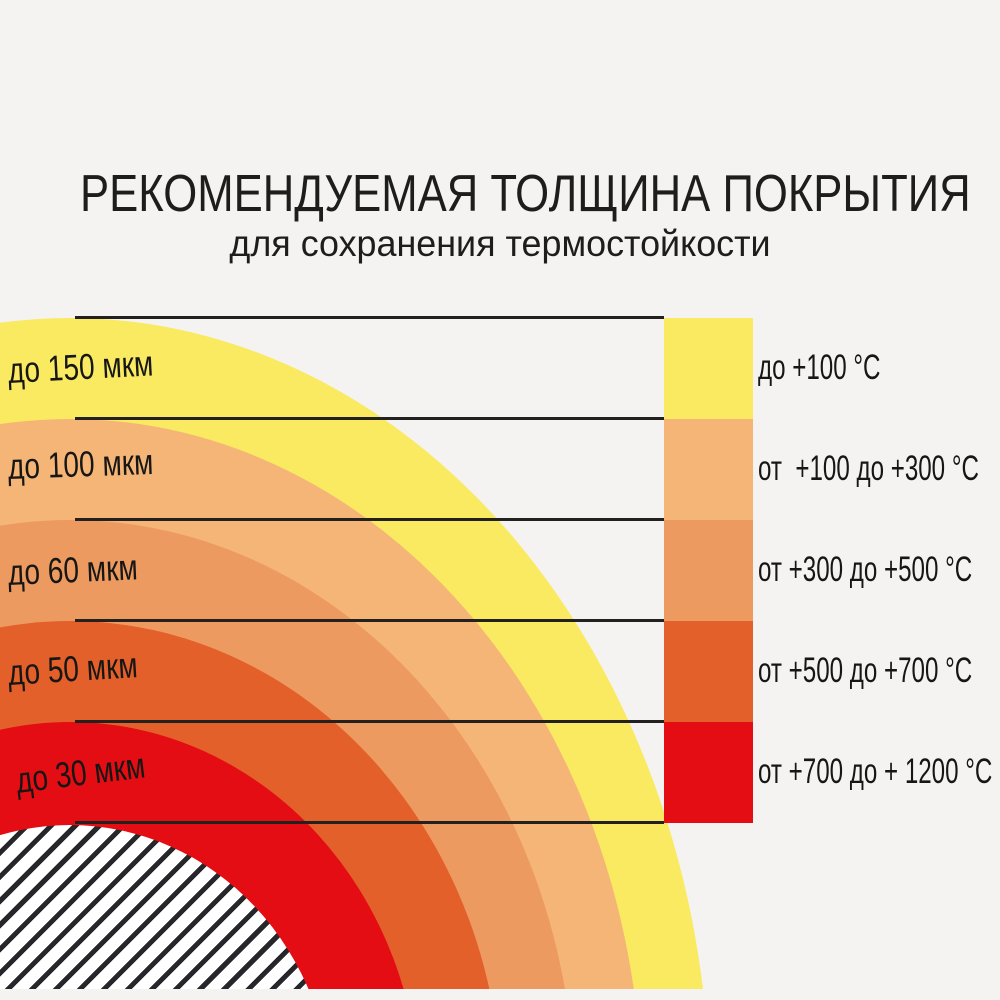 This screenshot has height=1000, width=1000. What do you see at coordinates (80, 366) in the screenshot?
I see `thickness-label-150mkm: до 150 мкм` at bounding box center [80, 366].